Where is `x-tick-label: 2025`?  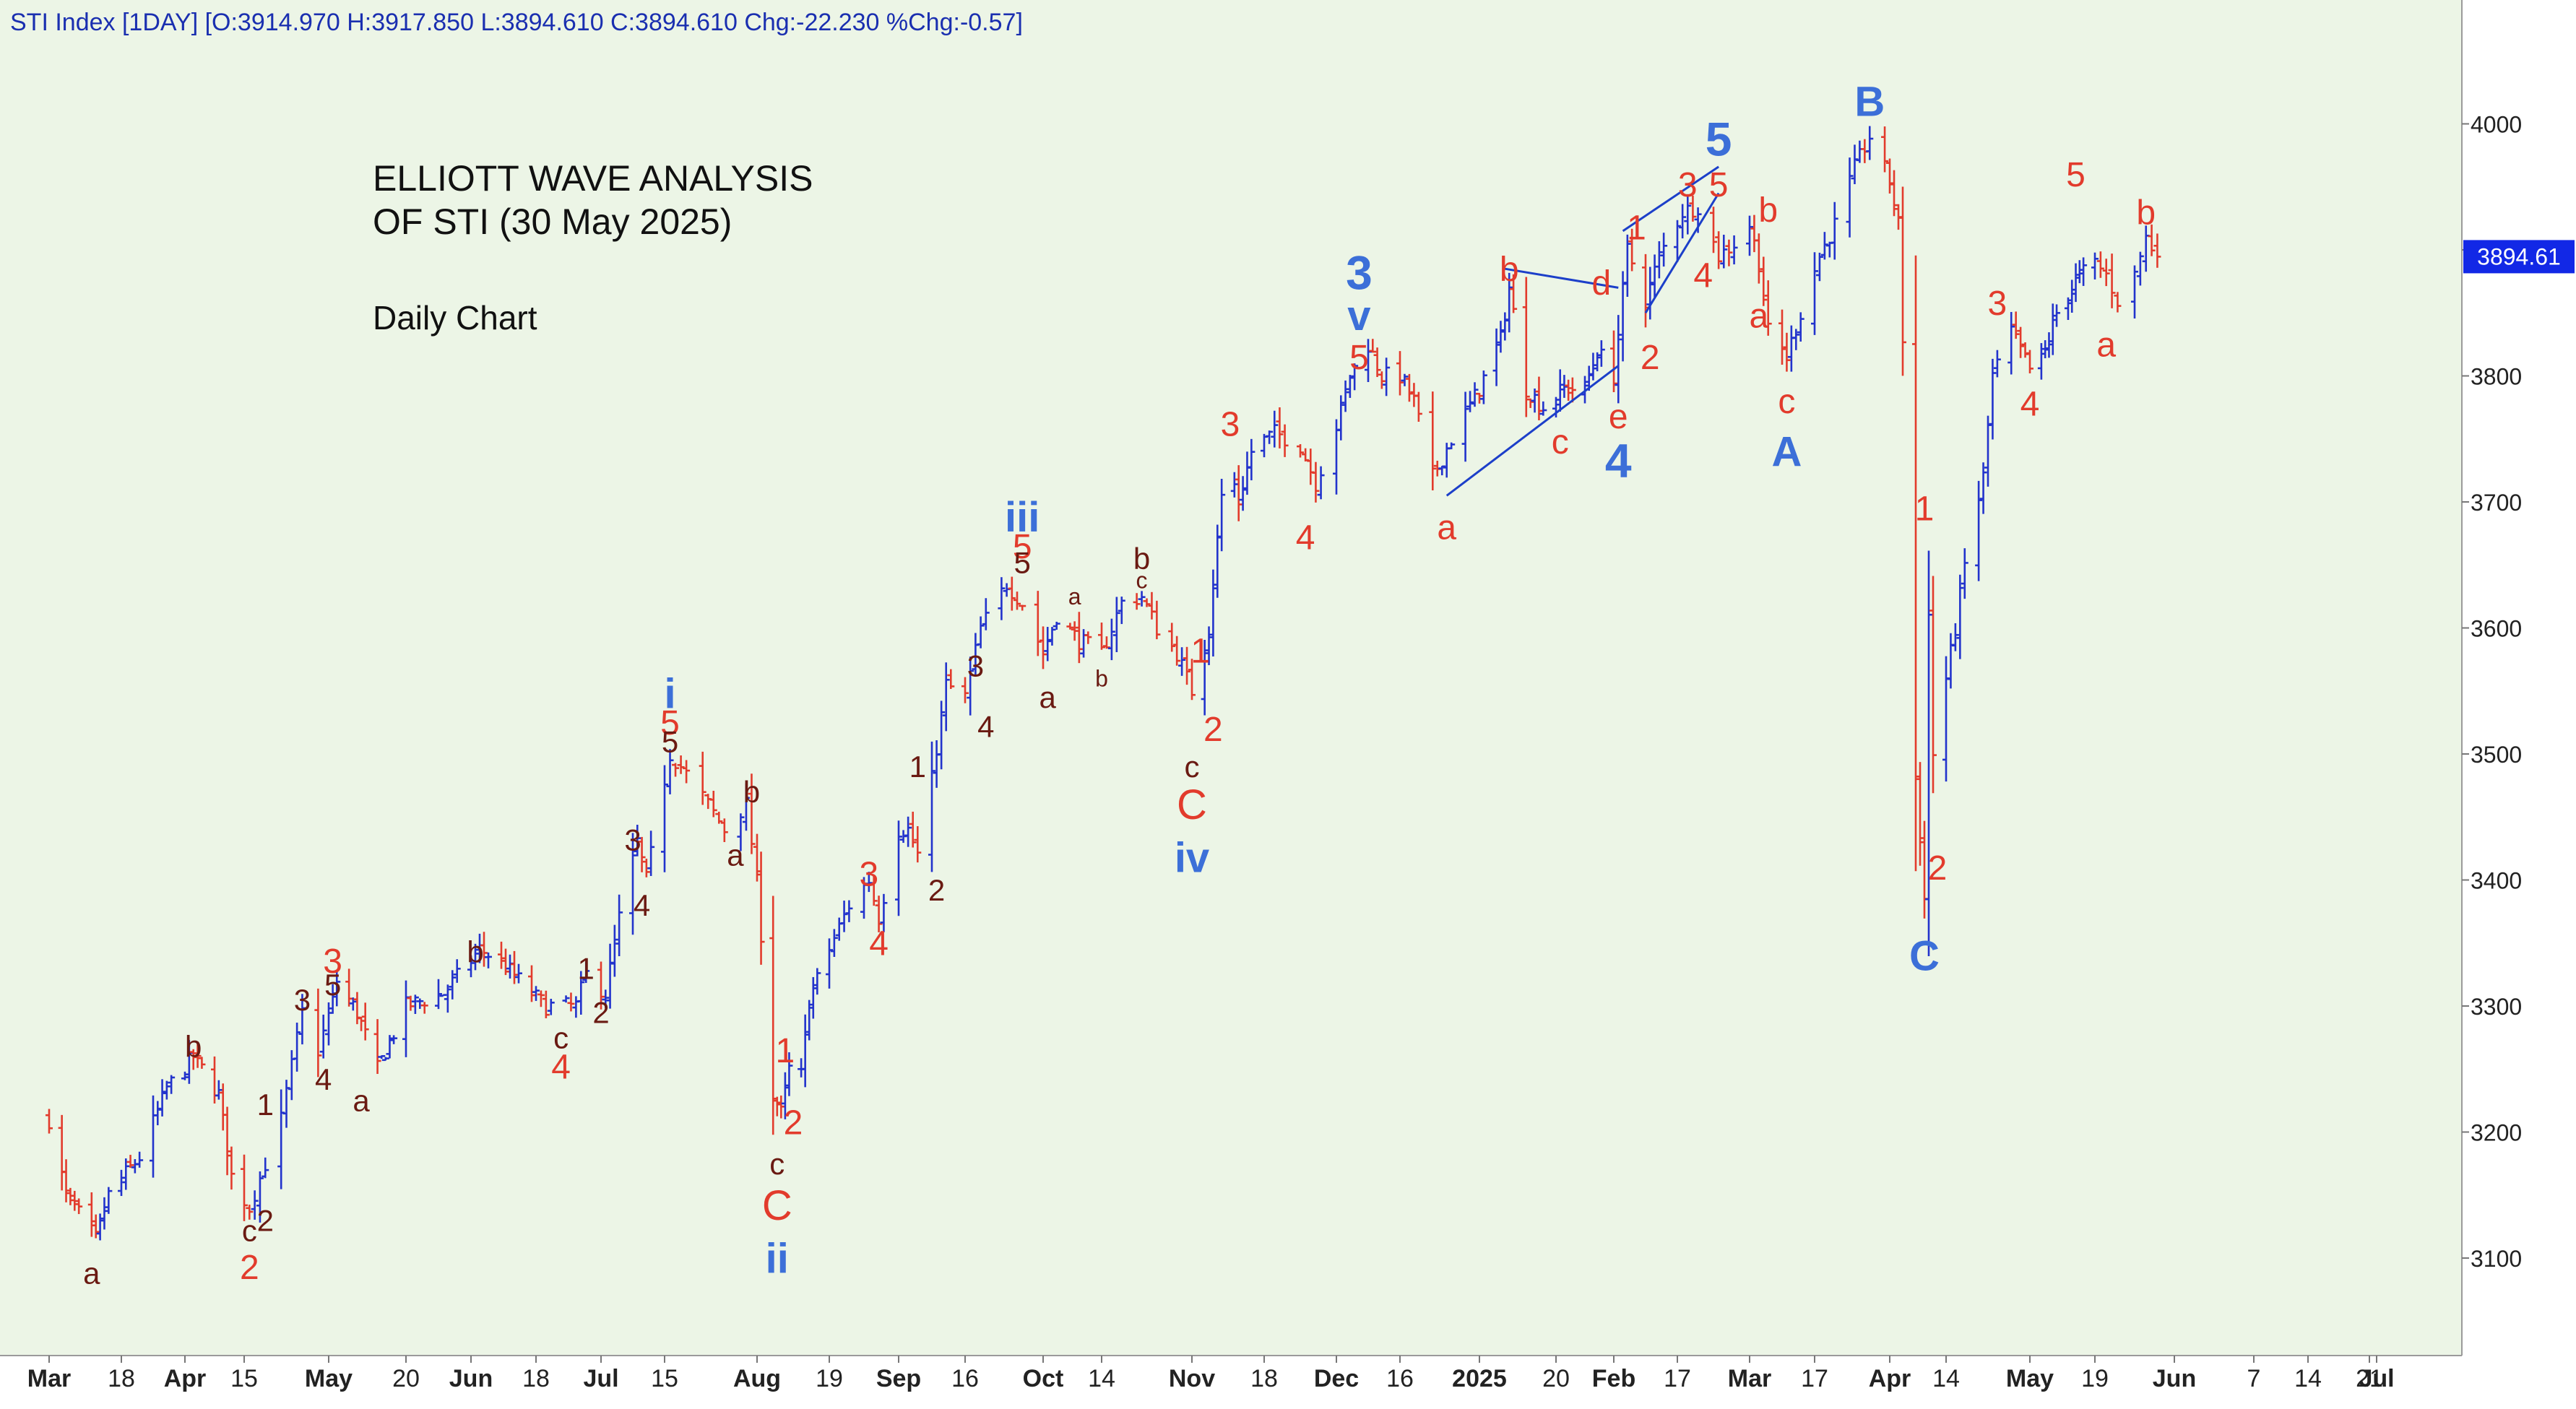 x-tick-label: 2025 is located at coordinates (1479, 1378).